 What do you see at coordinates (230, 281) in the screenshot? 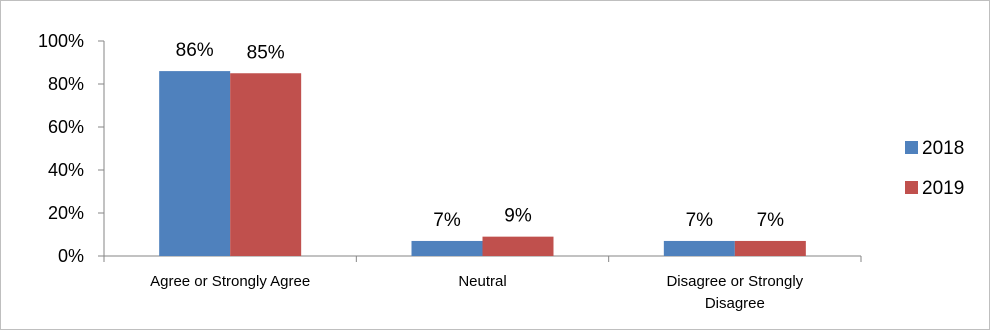
I see `x-tick-label: Agree or Strongly Agree` at bounding box center [230, 281].